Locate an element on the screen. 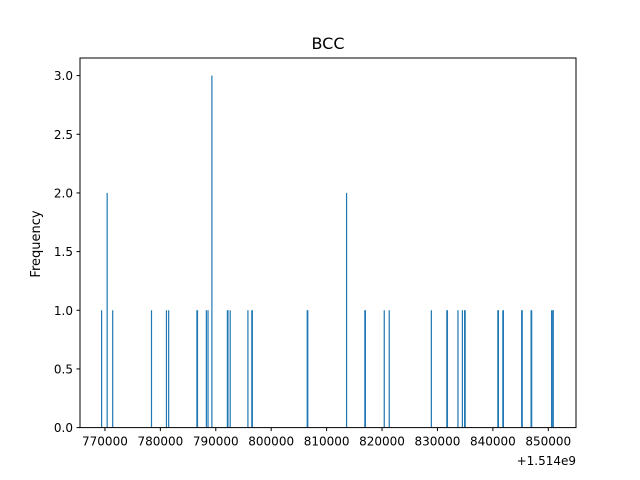  x-tick-label: 820000 is located at coordinates (382, 442).